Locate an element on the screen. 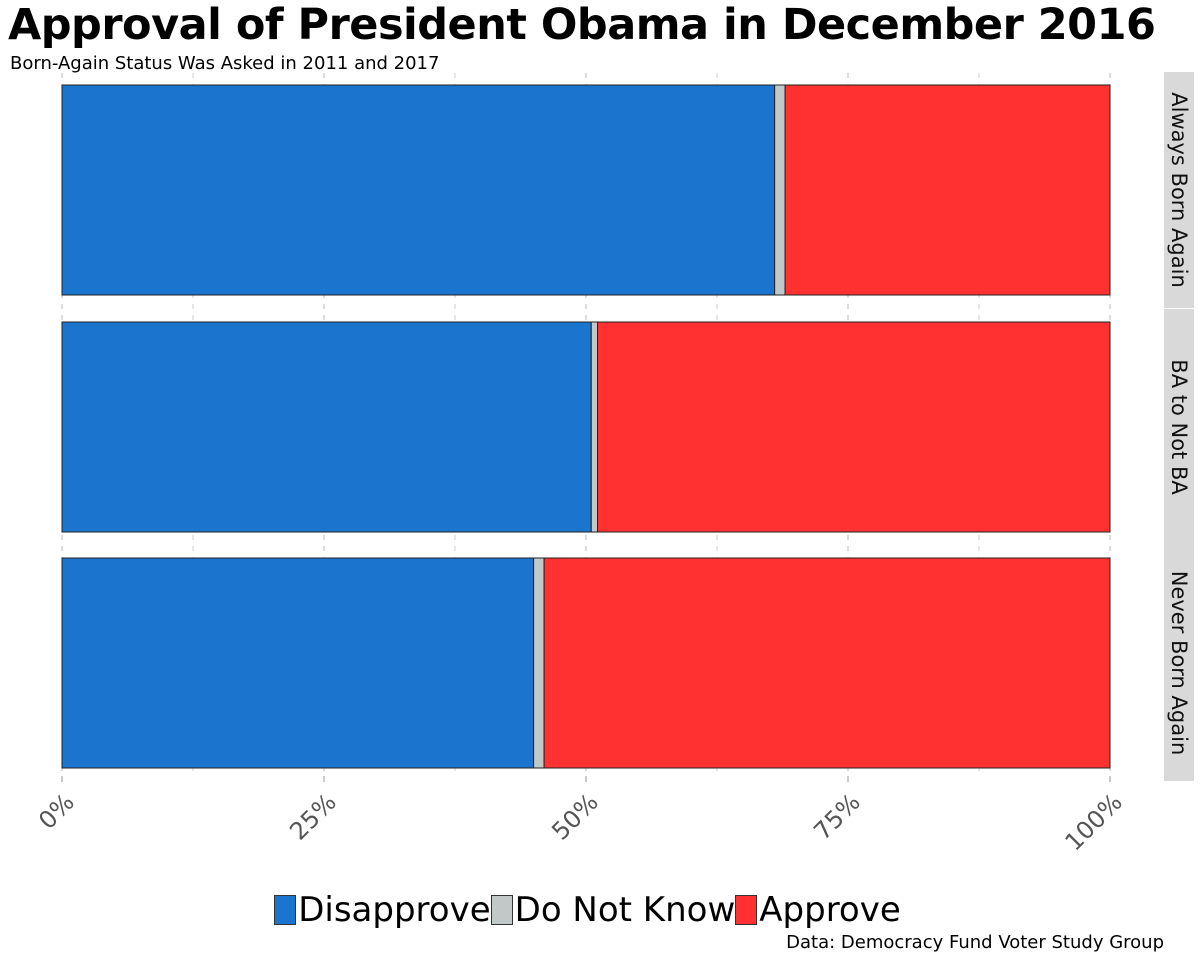  facet-label-always-born-again: Always Born Again is located at coordinates (1179, 190).